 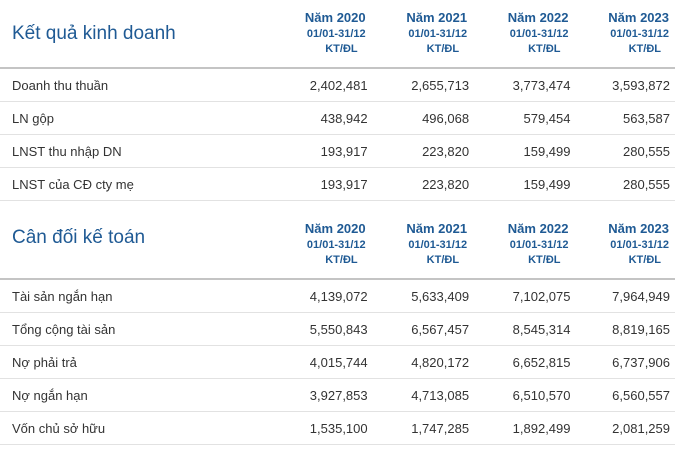 What do you see at coordinates (624, 84) in the screenshot?
I see `value-cell: 3,593,872` at bounding box center [624, 84].